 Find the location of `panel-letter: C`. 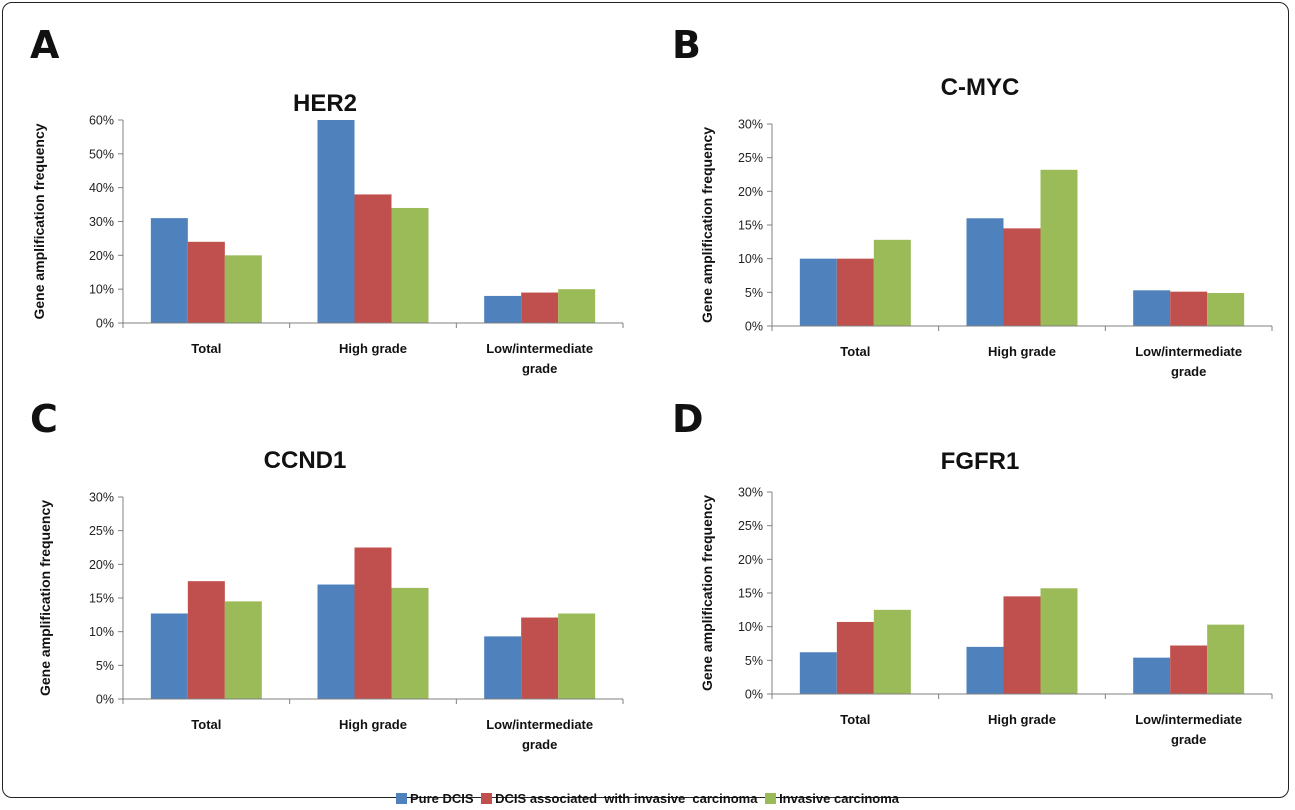

panel-letter: C is located at coordinates (44, 419).